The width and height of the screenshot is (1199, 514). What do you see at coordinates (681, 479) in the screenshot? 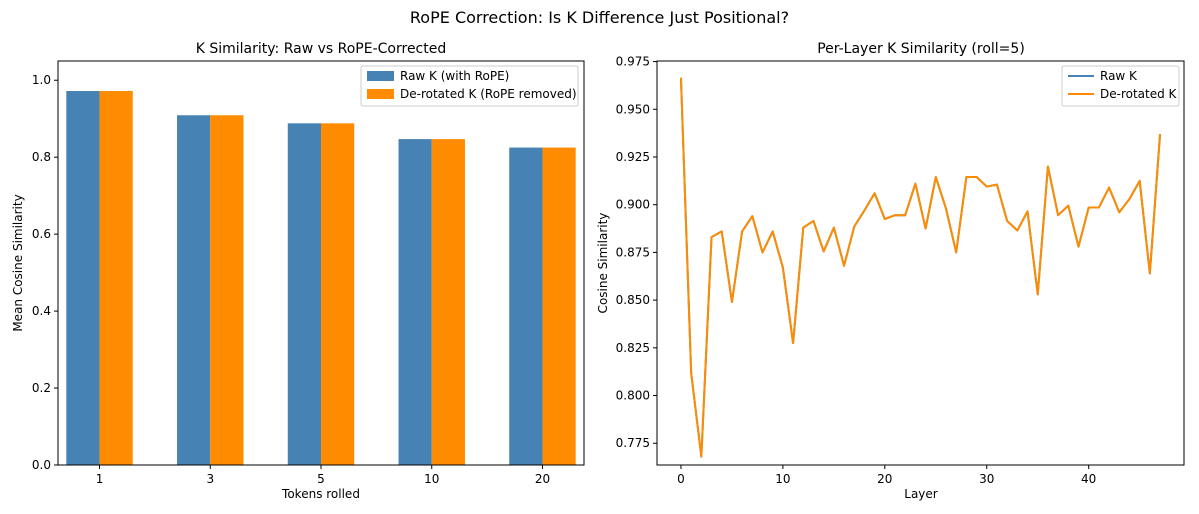
I see `x-tick-label: 0` at bounding box center [681, 479].